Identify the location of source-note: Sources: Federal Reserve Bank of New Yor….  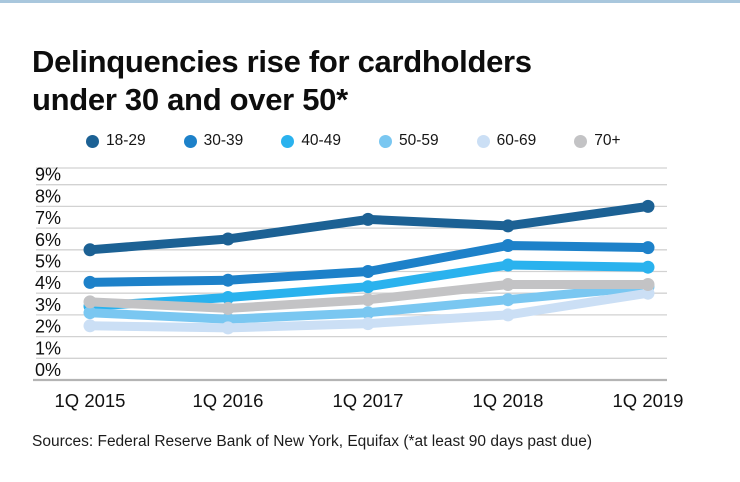
(312, 441).